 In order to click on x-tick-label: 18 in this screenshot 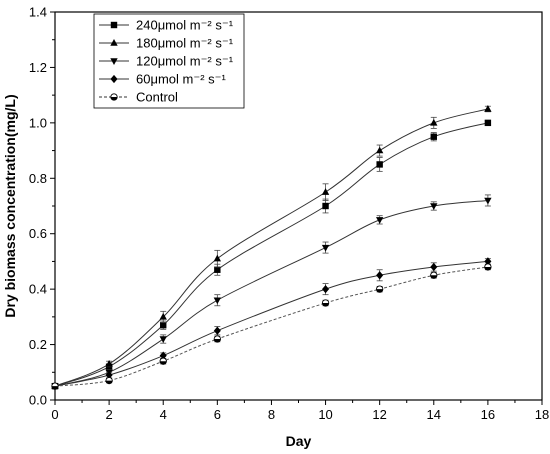, I will do `click(542, 414)`.